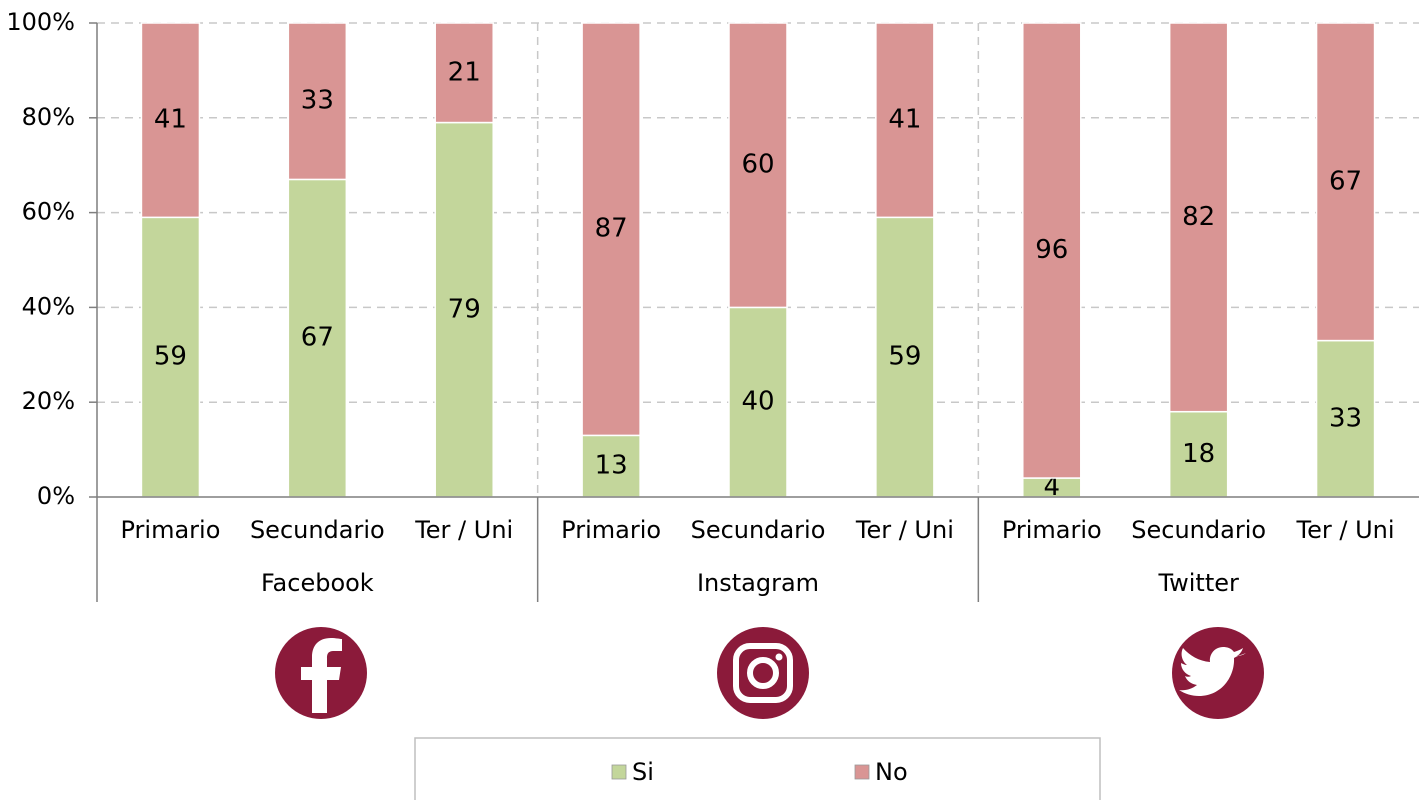 Image resolution: width=1419 pixels, height=800 pixels. I want to click on data-label: 60, so click(757, 165).